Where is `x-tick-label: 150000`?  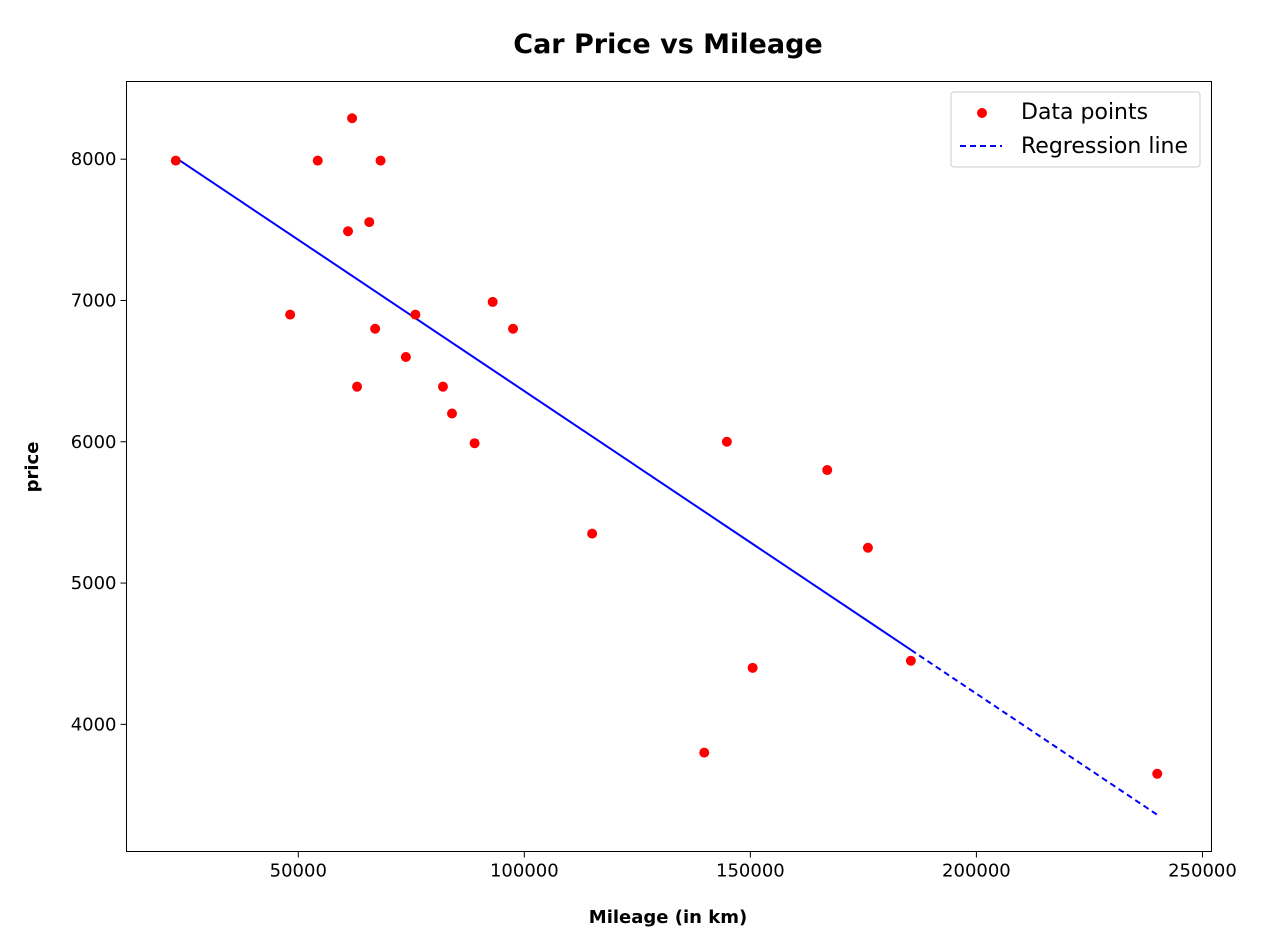
x-tick-label: 150000 is located at coordinates (750, 871).